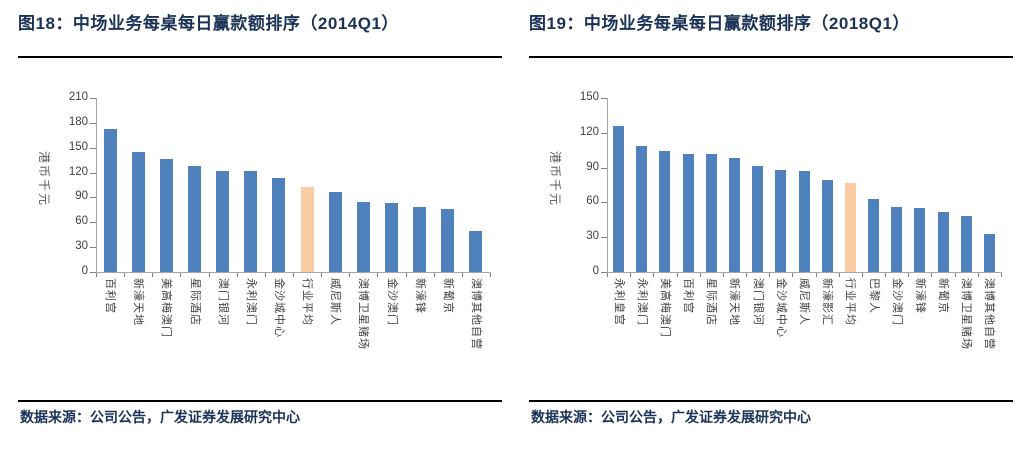  Describe the element at coordinates (711, 302) in the screenshot. I see `x-category-label: 星际酒店` at that location.